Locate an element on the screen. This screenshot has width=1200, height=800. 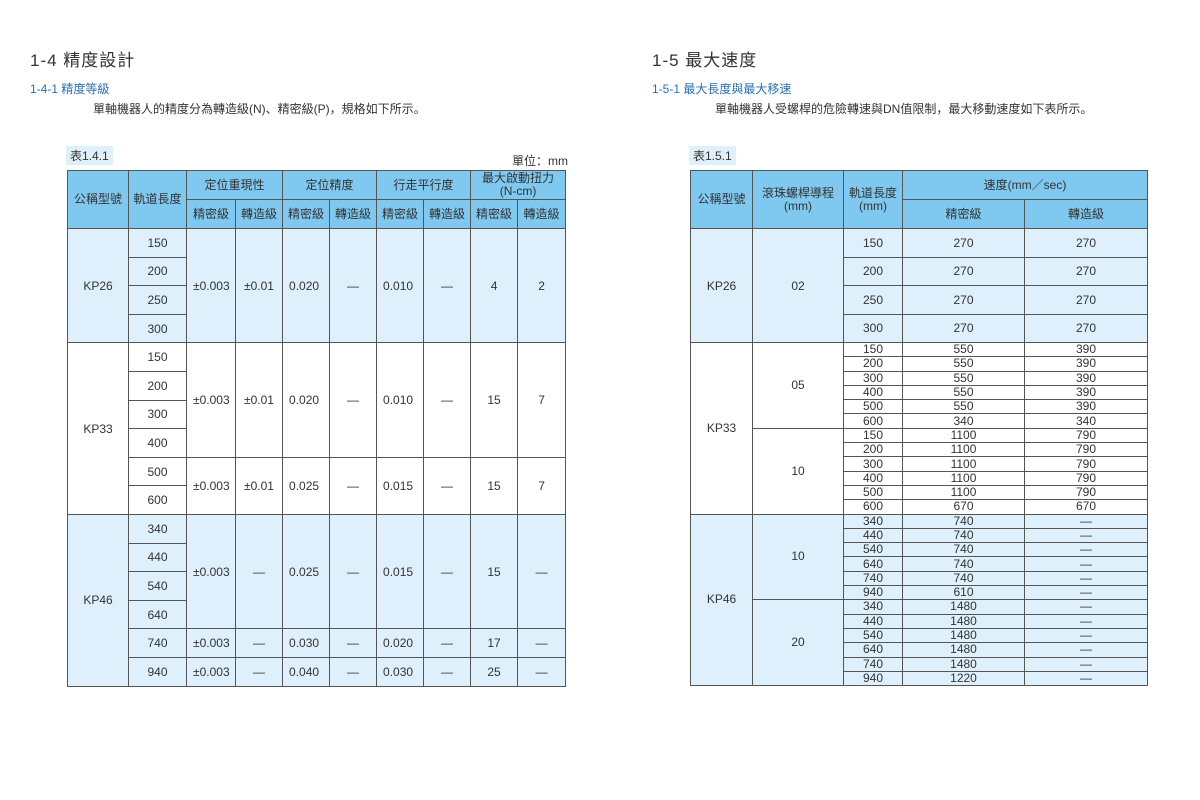
table-row: 500 ±0.003 ±0.01 0.025—0.015—15 7 is located at coordinates (317, 485).